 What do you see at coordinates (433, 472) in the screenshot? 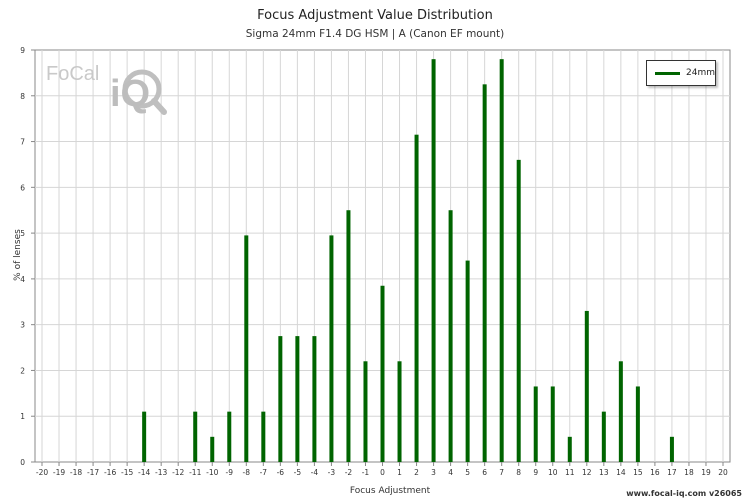
I see `x-tick-label: 3` at bounding box center [433, 472].